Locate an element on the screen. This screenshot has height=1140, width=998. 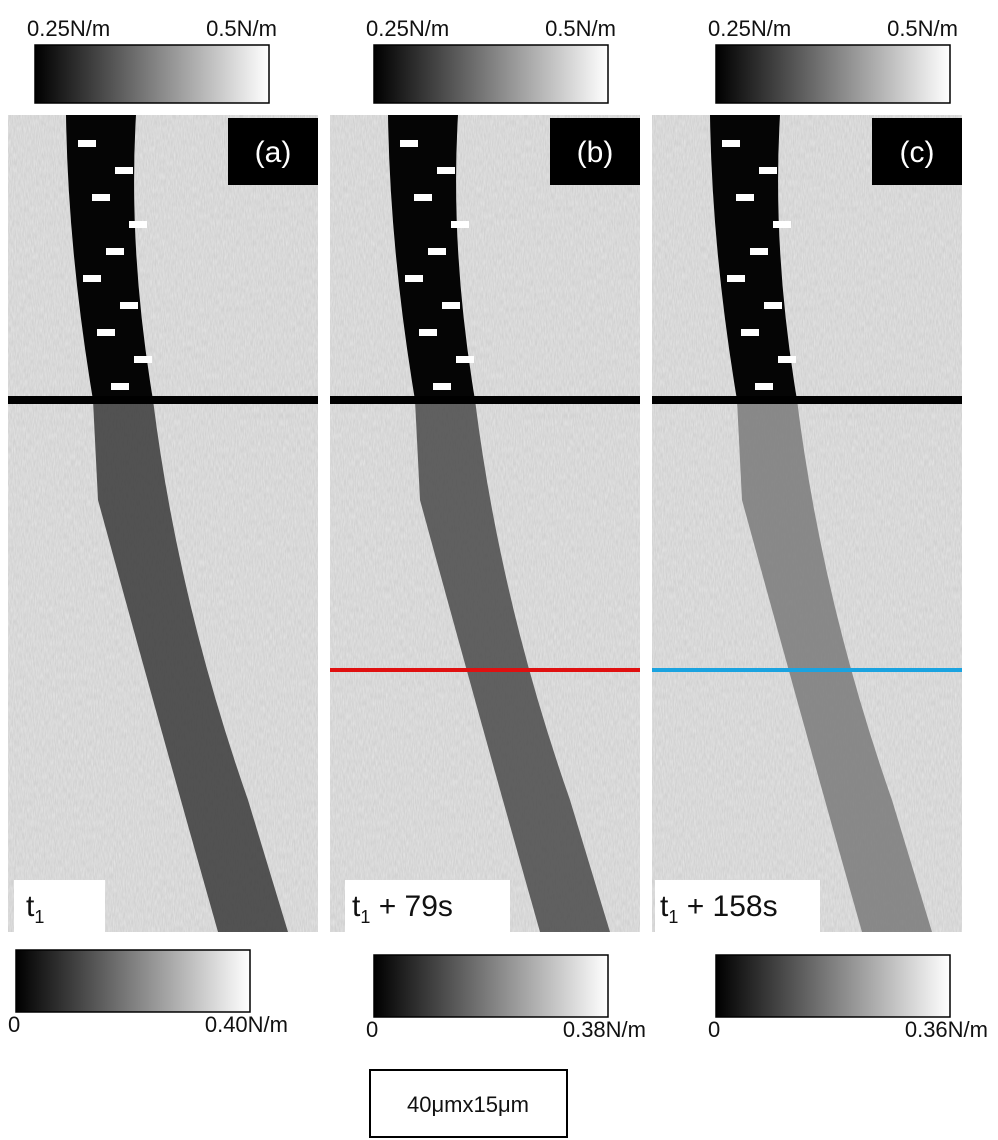
panel-label: (c) is located at coordinates (917, 152).